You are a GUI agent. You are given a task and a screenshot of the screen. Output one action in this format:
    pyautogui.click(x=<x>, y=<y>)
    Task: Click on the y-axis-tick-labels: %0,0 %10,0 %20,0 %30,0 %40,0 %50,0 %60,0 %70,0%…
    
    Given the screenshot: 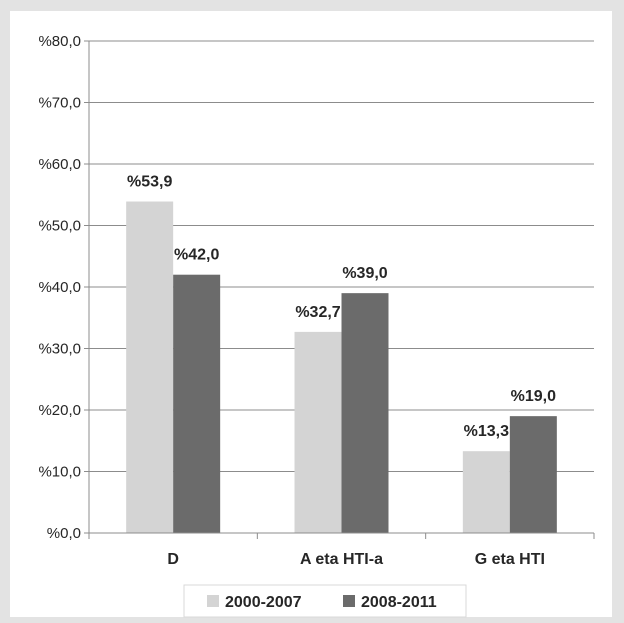 What is the action you would take?
    pyautogui.click(x=59, y=287)
    